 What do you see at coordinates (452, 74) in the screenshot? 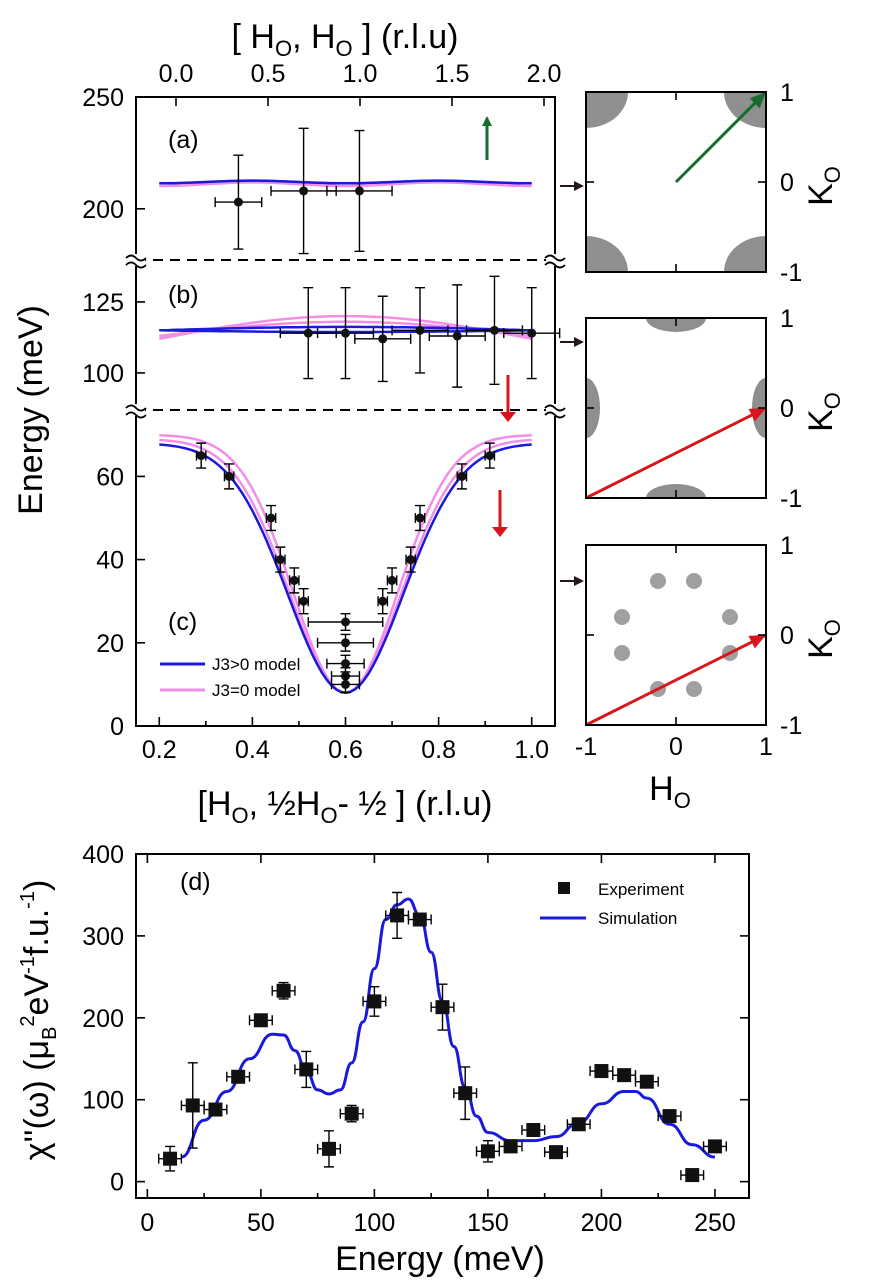
I see `top-tick-label: 1.5` at bounding box center [452, 74].